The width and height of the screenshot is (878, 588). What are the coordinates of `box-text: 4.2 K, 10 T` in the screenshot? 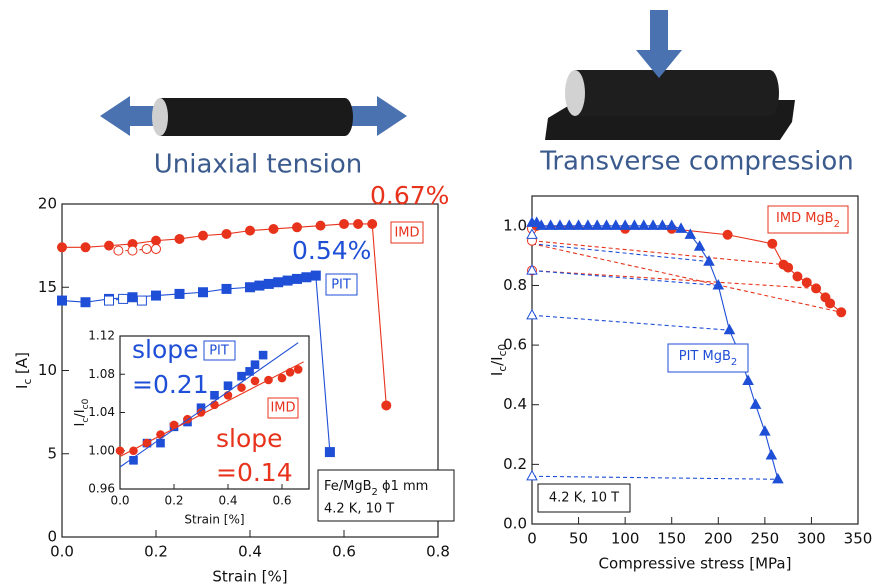 It's located at (359, 509).